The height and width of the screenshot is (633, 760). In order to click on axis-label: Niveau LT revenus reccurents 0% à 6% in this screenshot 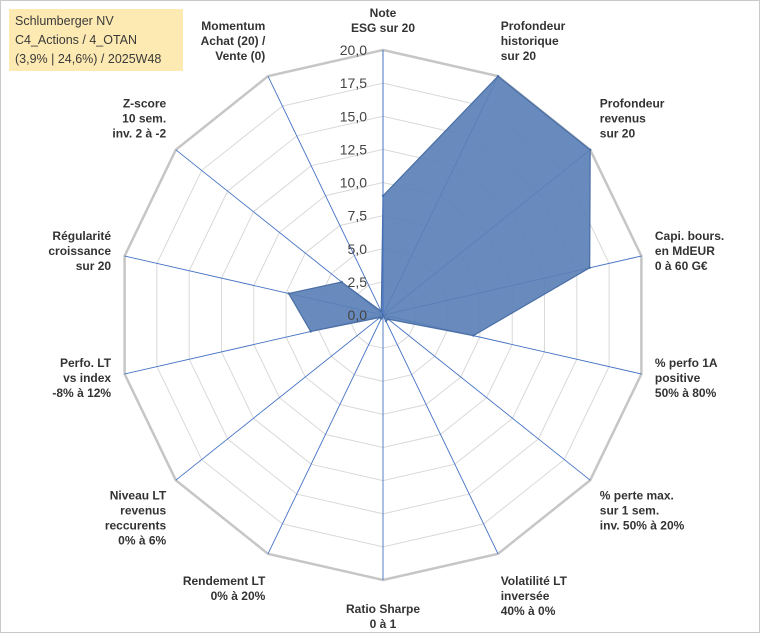, I will do `click(136, 518)`.